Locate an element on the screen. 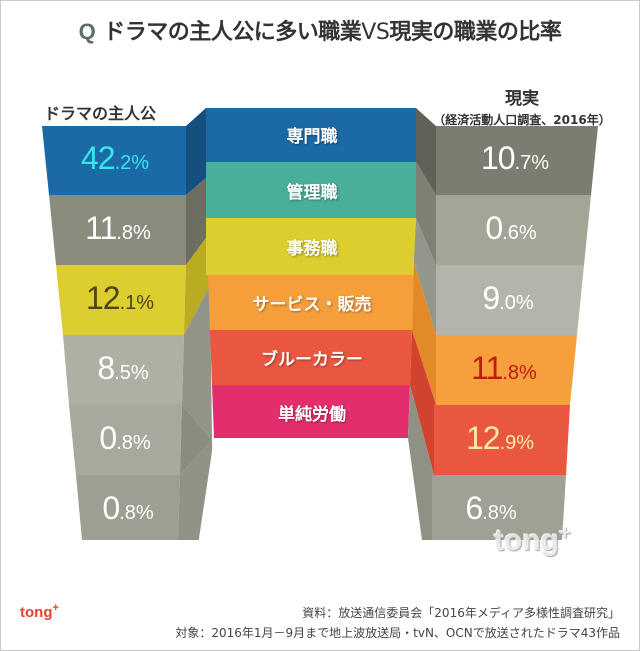 The height and width of the screenshot is (651, 640). right-value-simple-labor: 6.8% is located at coordinates (491, 508).